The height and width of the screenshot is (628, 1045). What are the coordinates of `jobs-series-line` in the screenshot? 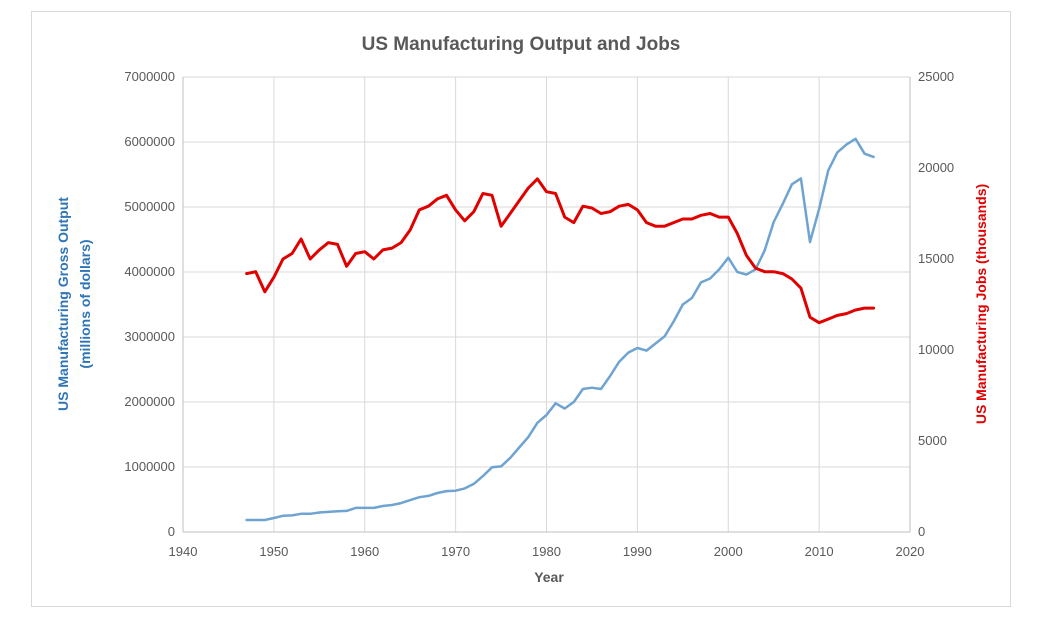 It's located at (560, 251).